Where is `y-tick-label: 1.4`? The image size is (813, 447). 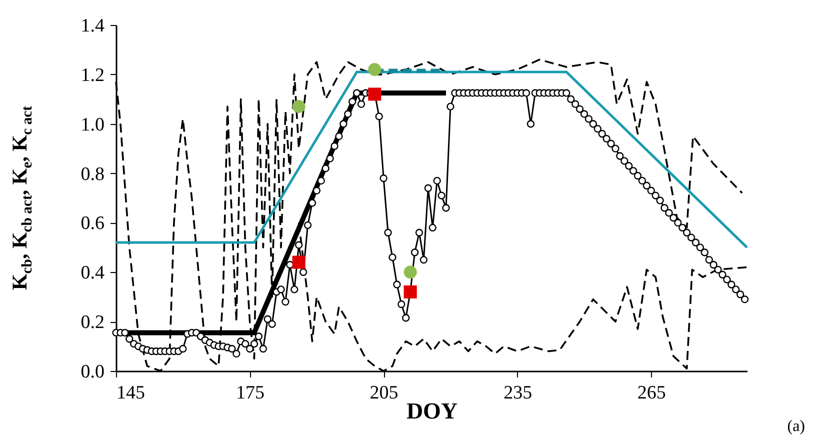 y-tick-label: 1.4 is located at coordinates (92, 26).